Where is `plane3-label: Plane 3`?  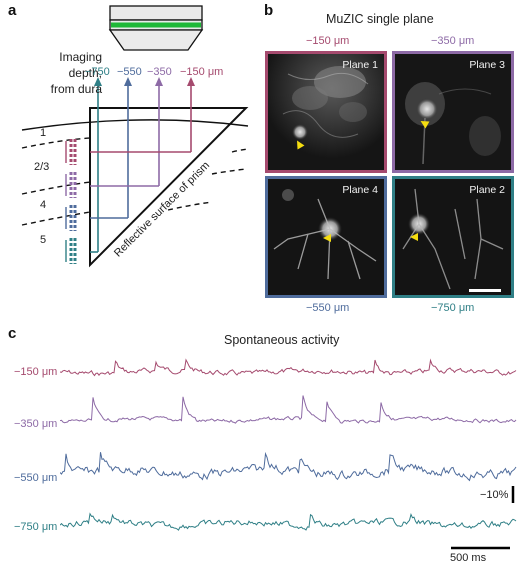 plane3-label: Plane 3 is located at coordinates (487, 65).